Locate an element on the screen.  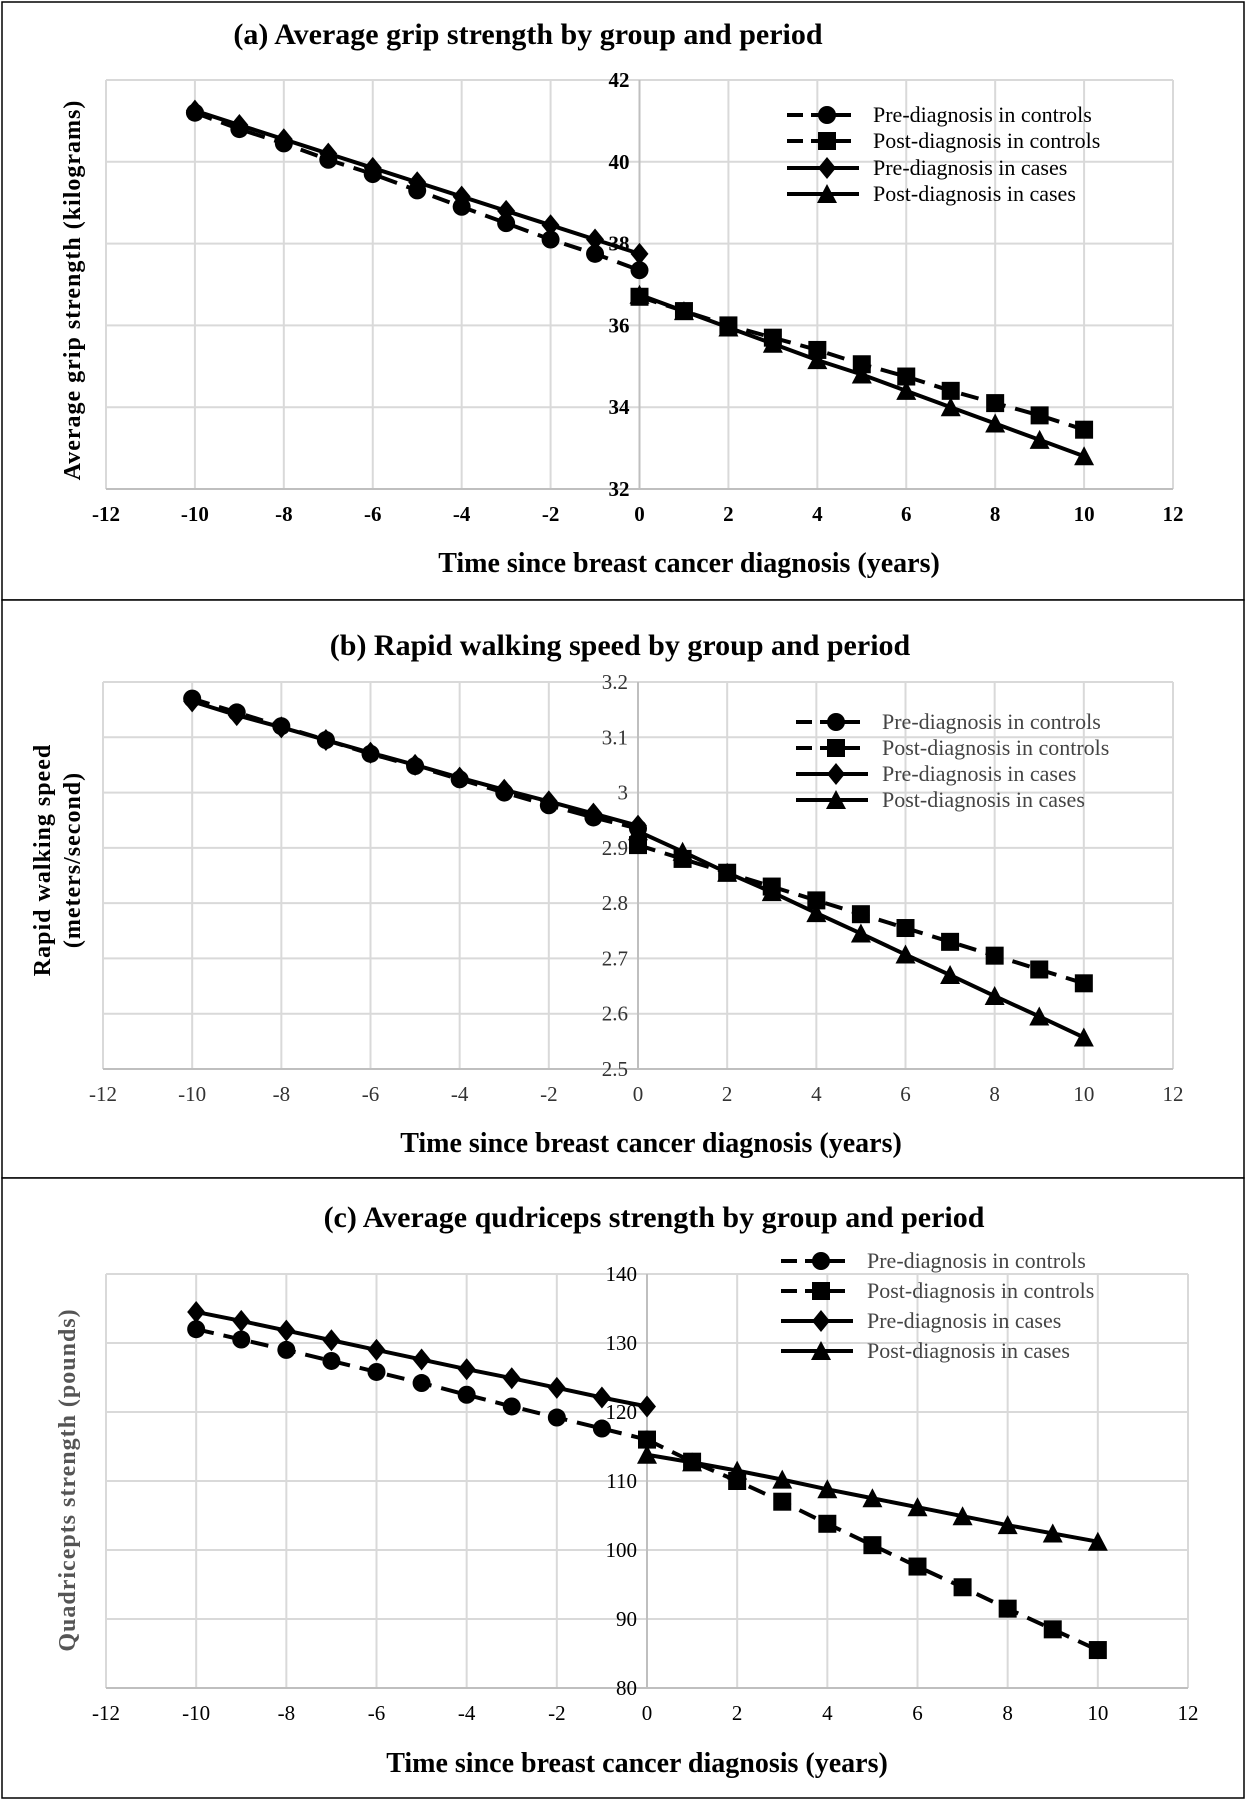
x-tick-label: 6 is located at coordinates (917, 1713).